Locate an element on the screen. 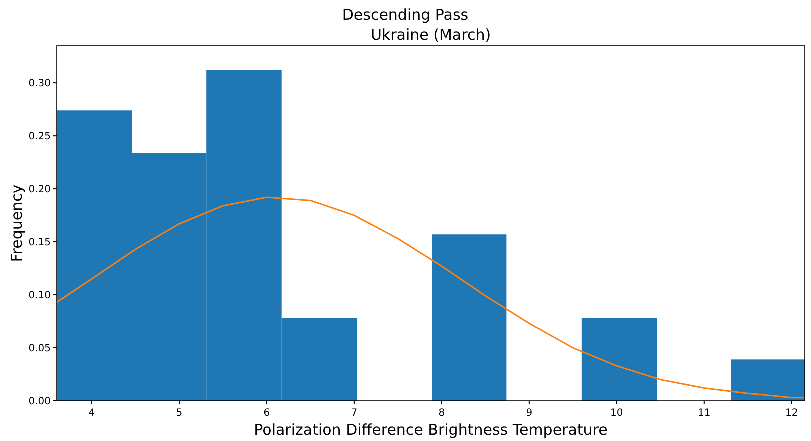 The height and width of the screenshot is (441, 811). x-tick-label: 5 is located at coordinates (179, 413).